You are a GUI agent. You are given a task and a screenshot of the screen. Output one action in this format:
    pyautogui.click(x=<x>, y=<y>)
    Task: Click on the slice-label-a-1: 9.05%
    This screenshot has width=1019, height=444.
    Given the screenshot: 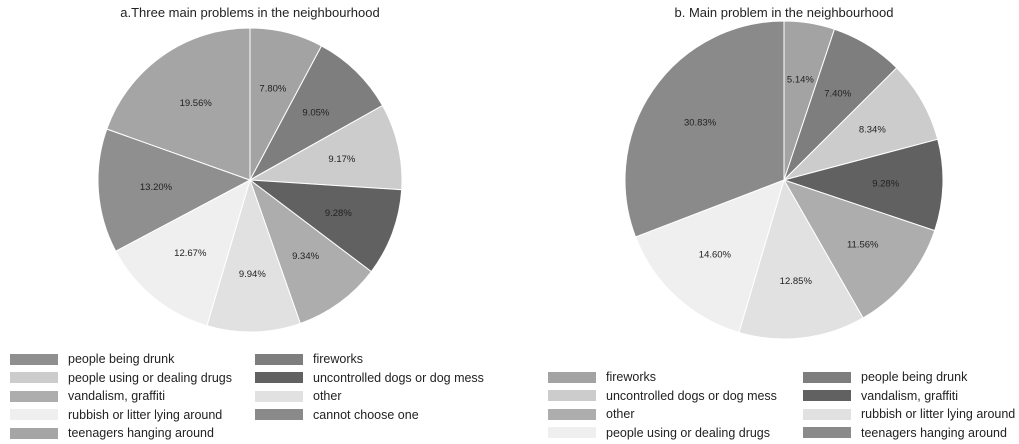 What is the action you would take?
    pyautogui.click(x=315, y=113)
    